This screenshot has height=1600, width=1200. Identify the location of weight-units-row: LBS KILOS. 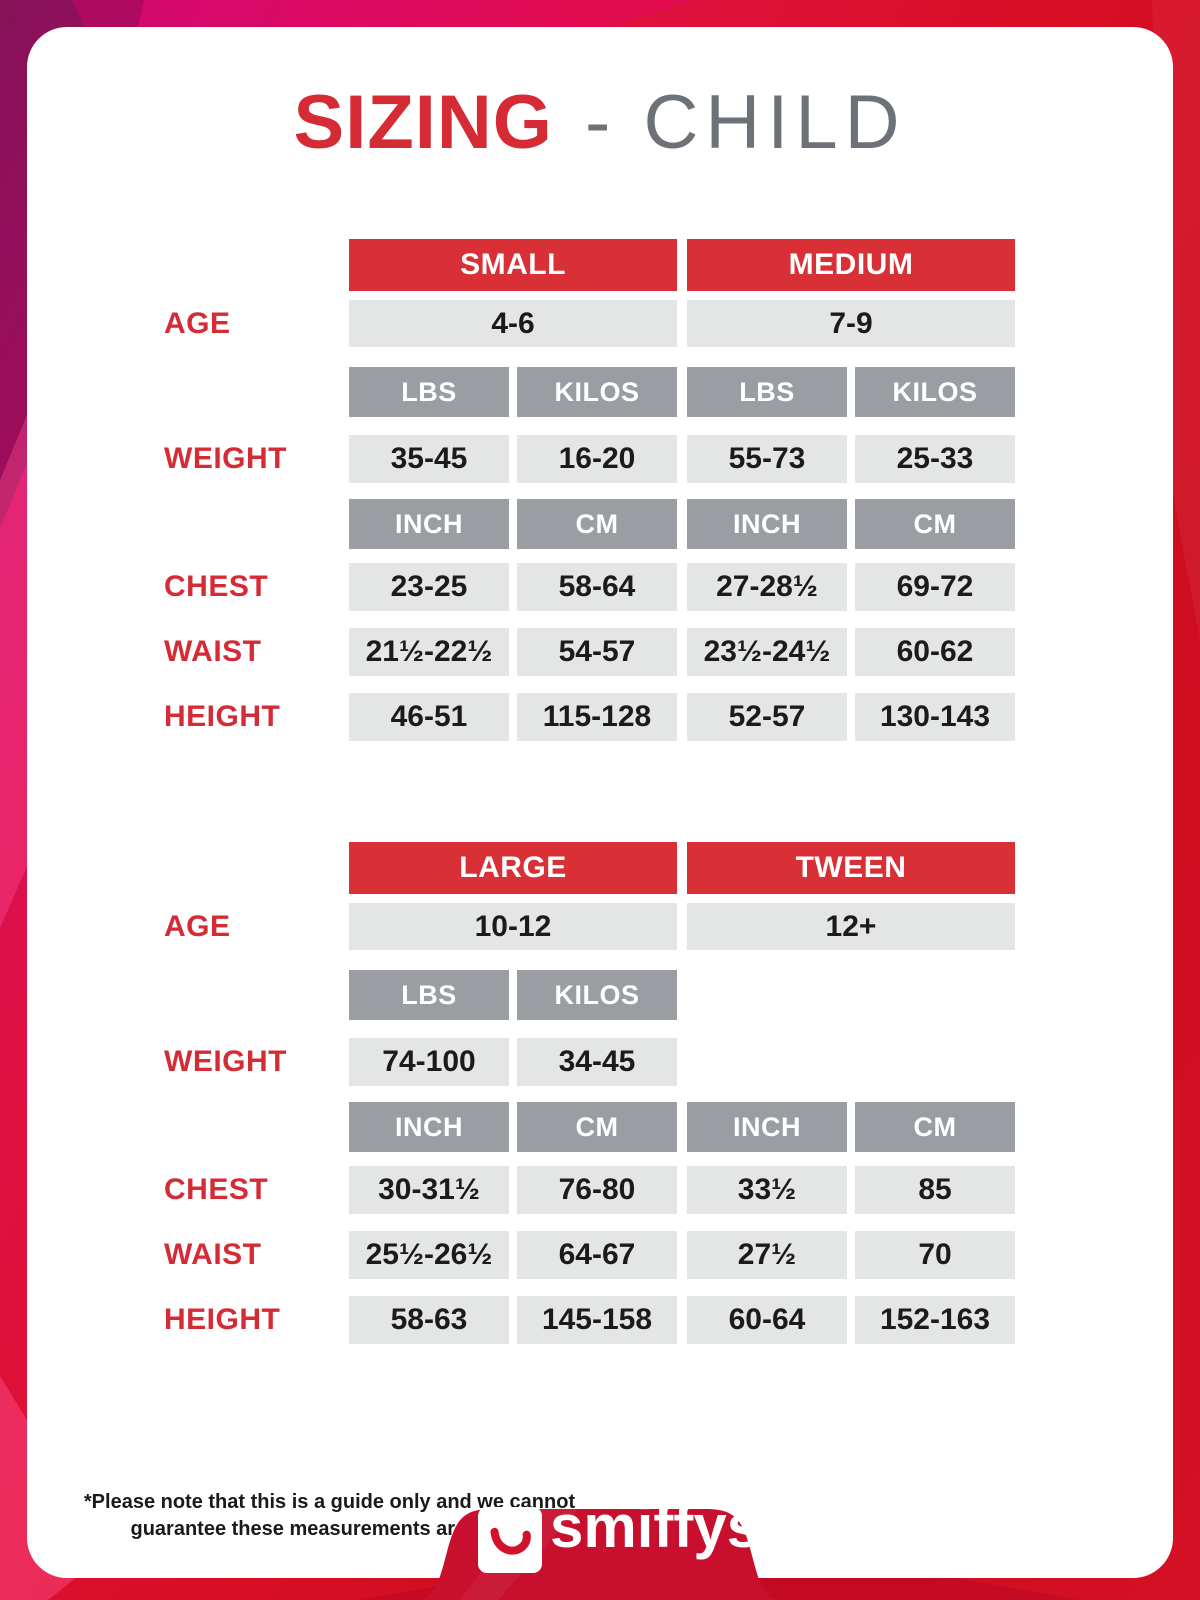
(589, 995).